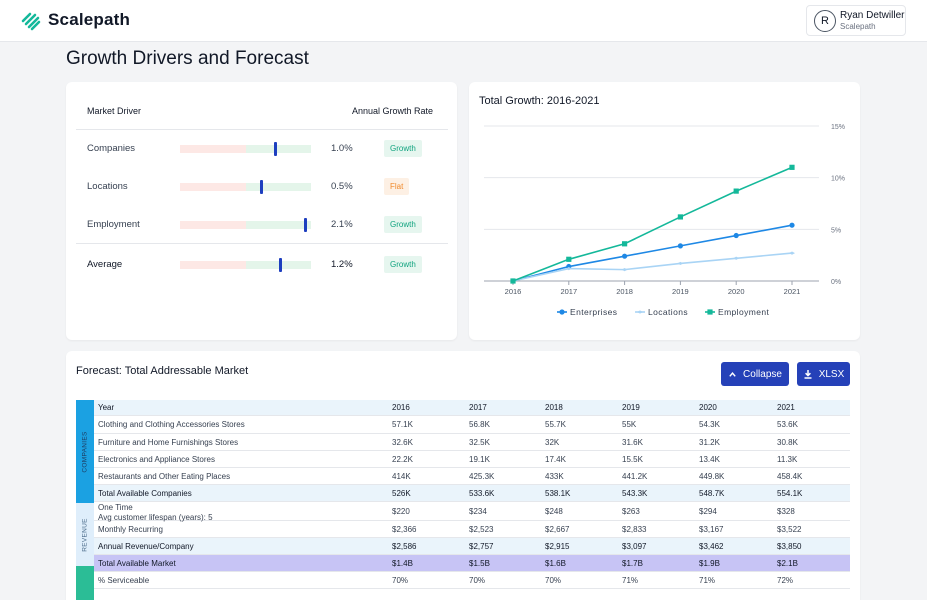 The image size is (927, 600). What do you see at coordinates (85, 534) in the screenshot?
I see `revenue-group-label: REVENUE` at bounding box center [85, 534].